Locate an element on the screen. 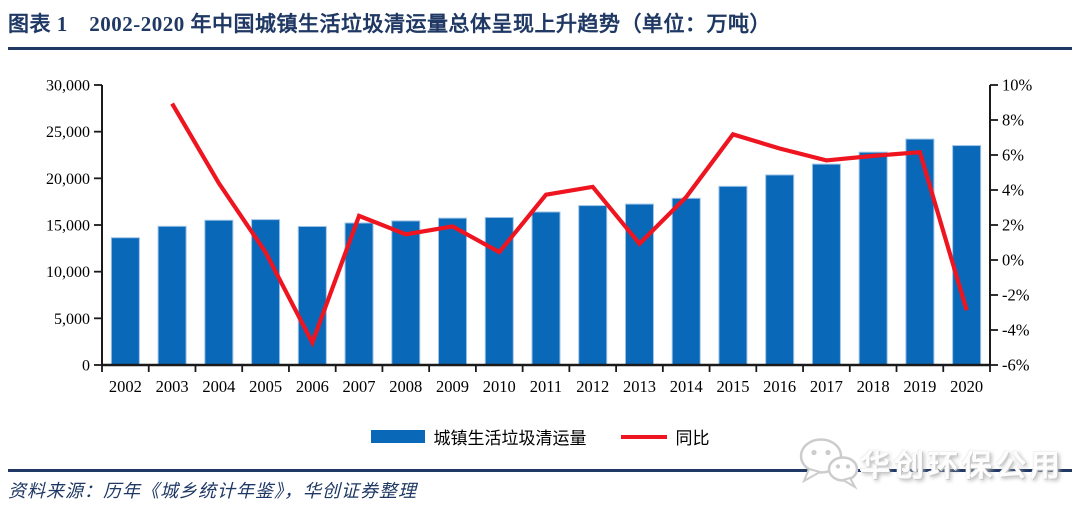  source-note: 资料来源：历年《城乡统计年鉴》，华创证券整理 is located at coordinates (212, 491).